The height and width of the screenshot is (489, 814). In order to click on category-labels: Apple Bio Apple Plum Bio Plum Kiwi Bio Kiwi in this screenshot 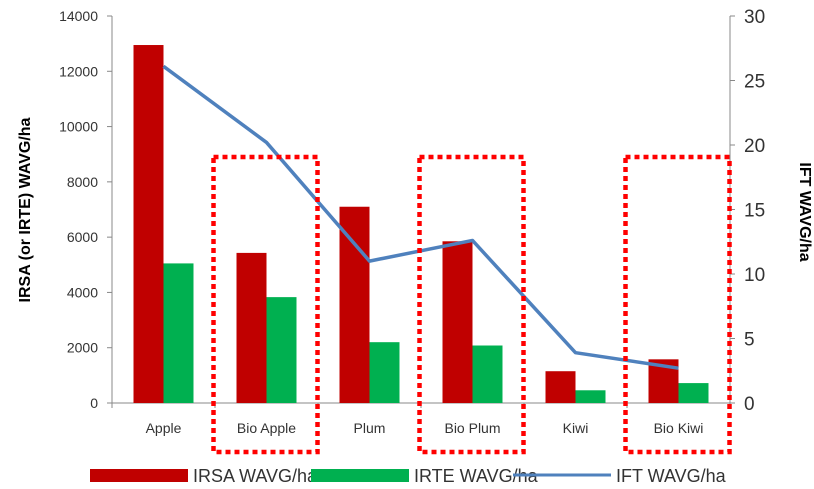, I will do `click(425, 428)`.